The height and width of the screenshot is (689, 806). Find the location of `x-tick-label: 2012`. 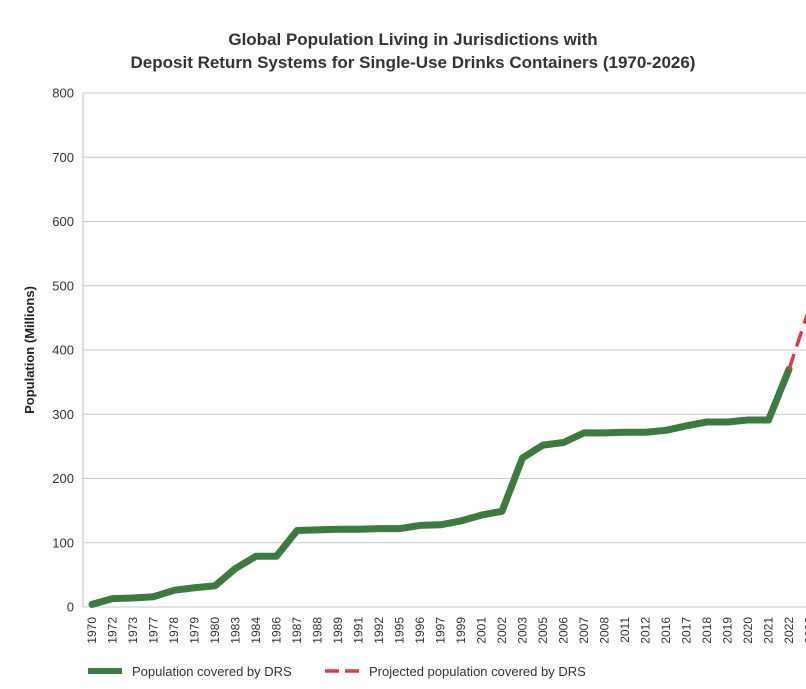

x-tick-label: 2012 is located at coordinates (646, 630).